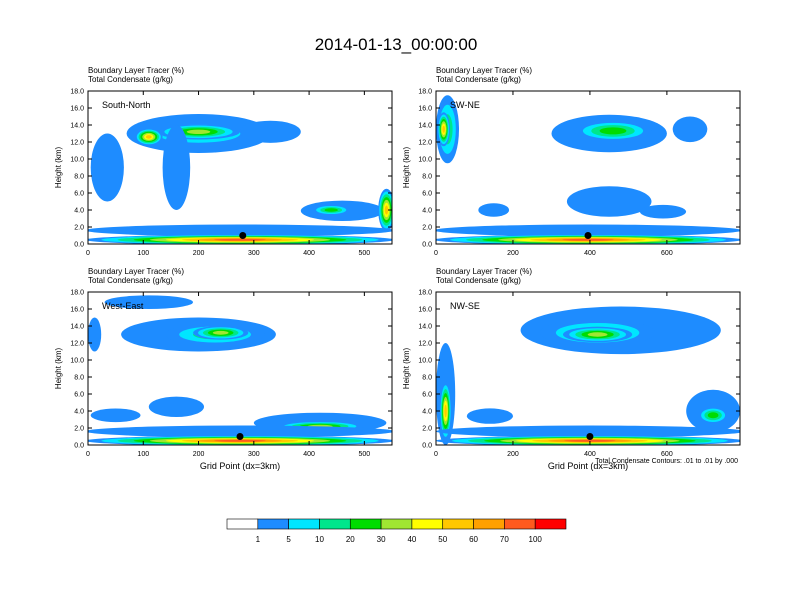  I want to click on colorbar-label: 60, so click(473, 539).